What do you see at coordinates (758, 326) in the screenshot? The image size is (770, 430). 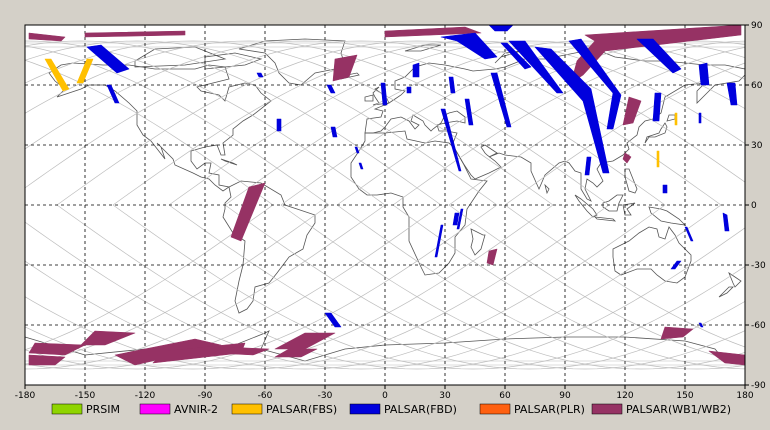 I see `y-tick-label: -60` at bounding box center [758, 326].